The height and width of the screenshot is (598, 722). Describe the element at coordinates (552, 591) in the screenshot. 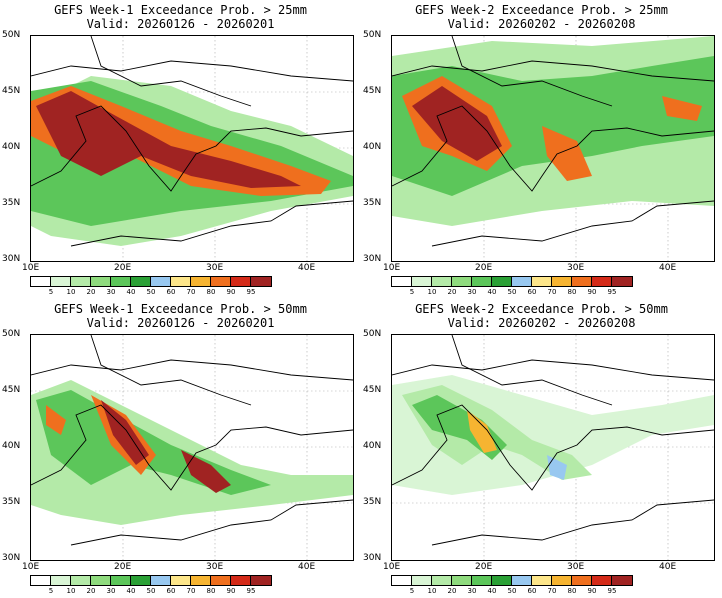

I see `colorbar-label: 70` at that location.